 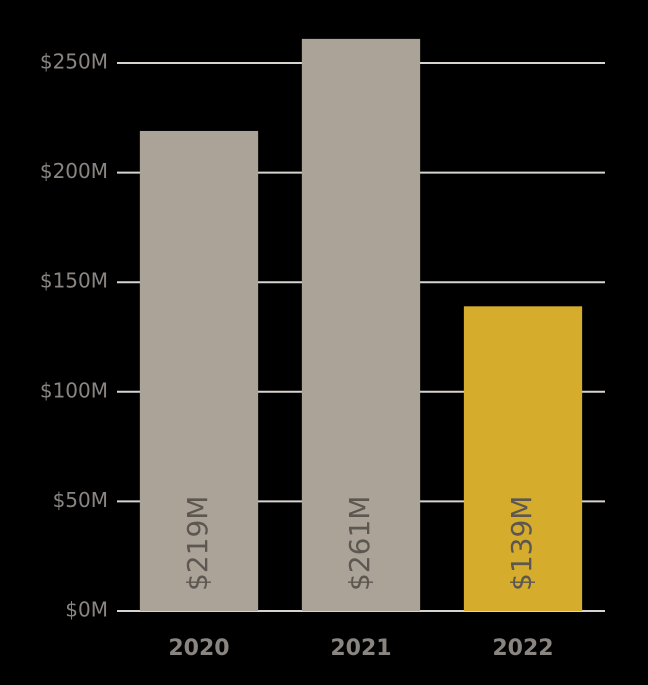 I want to click on y-tick-label: $200M, so click(x=74, y=171).